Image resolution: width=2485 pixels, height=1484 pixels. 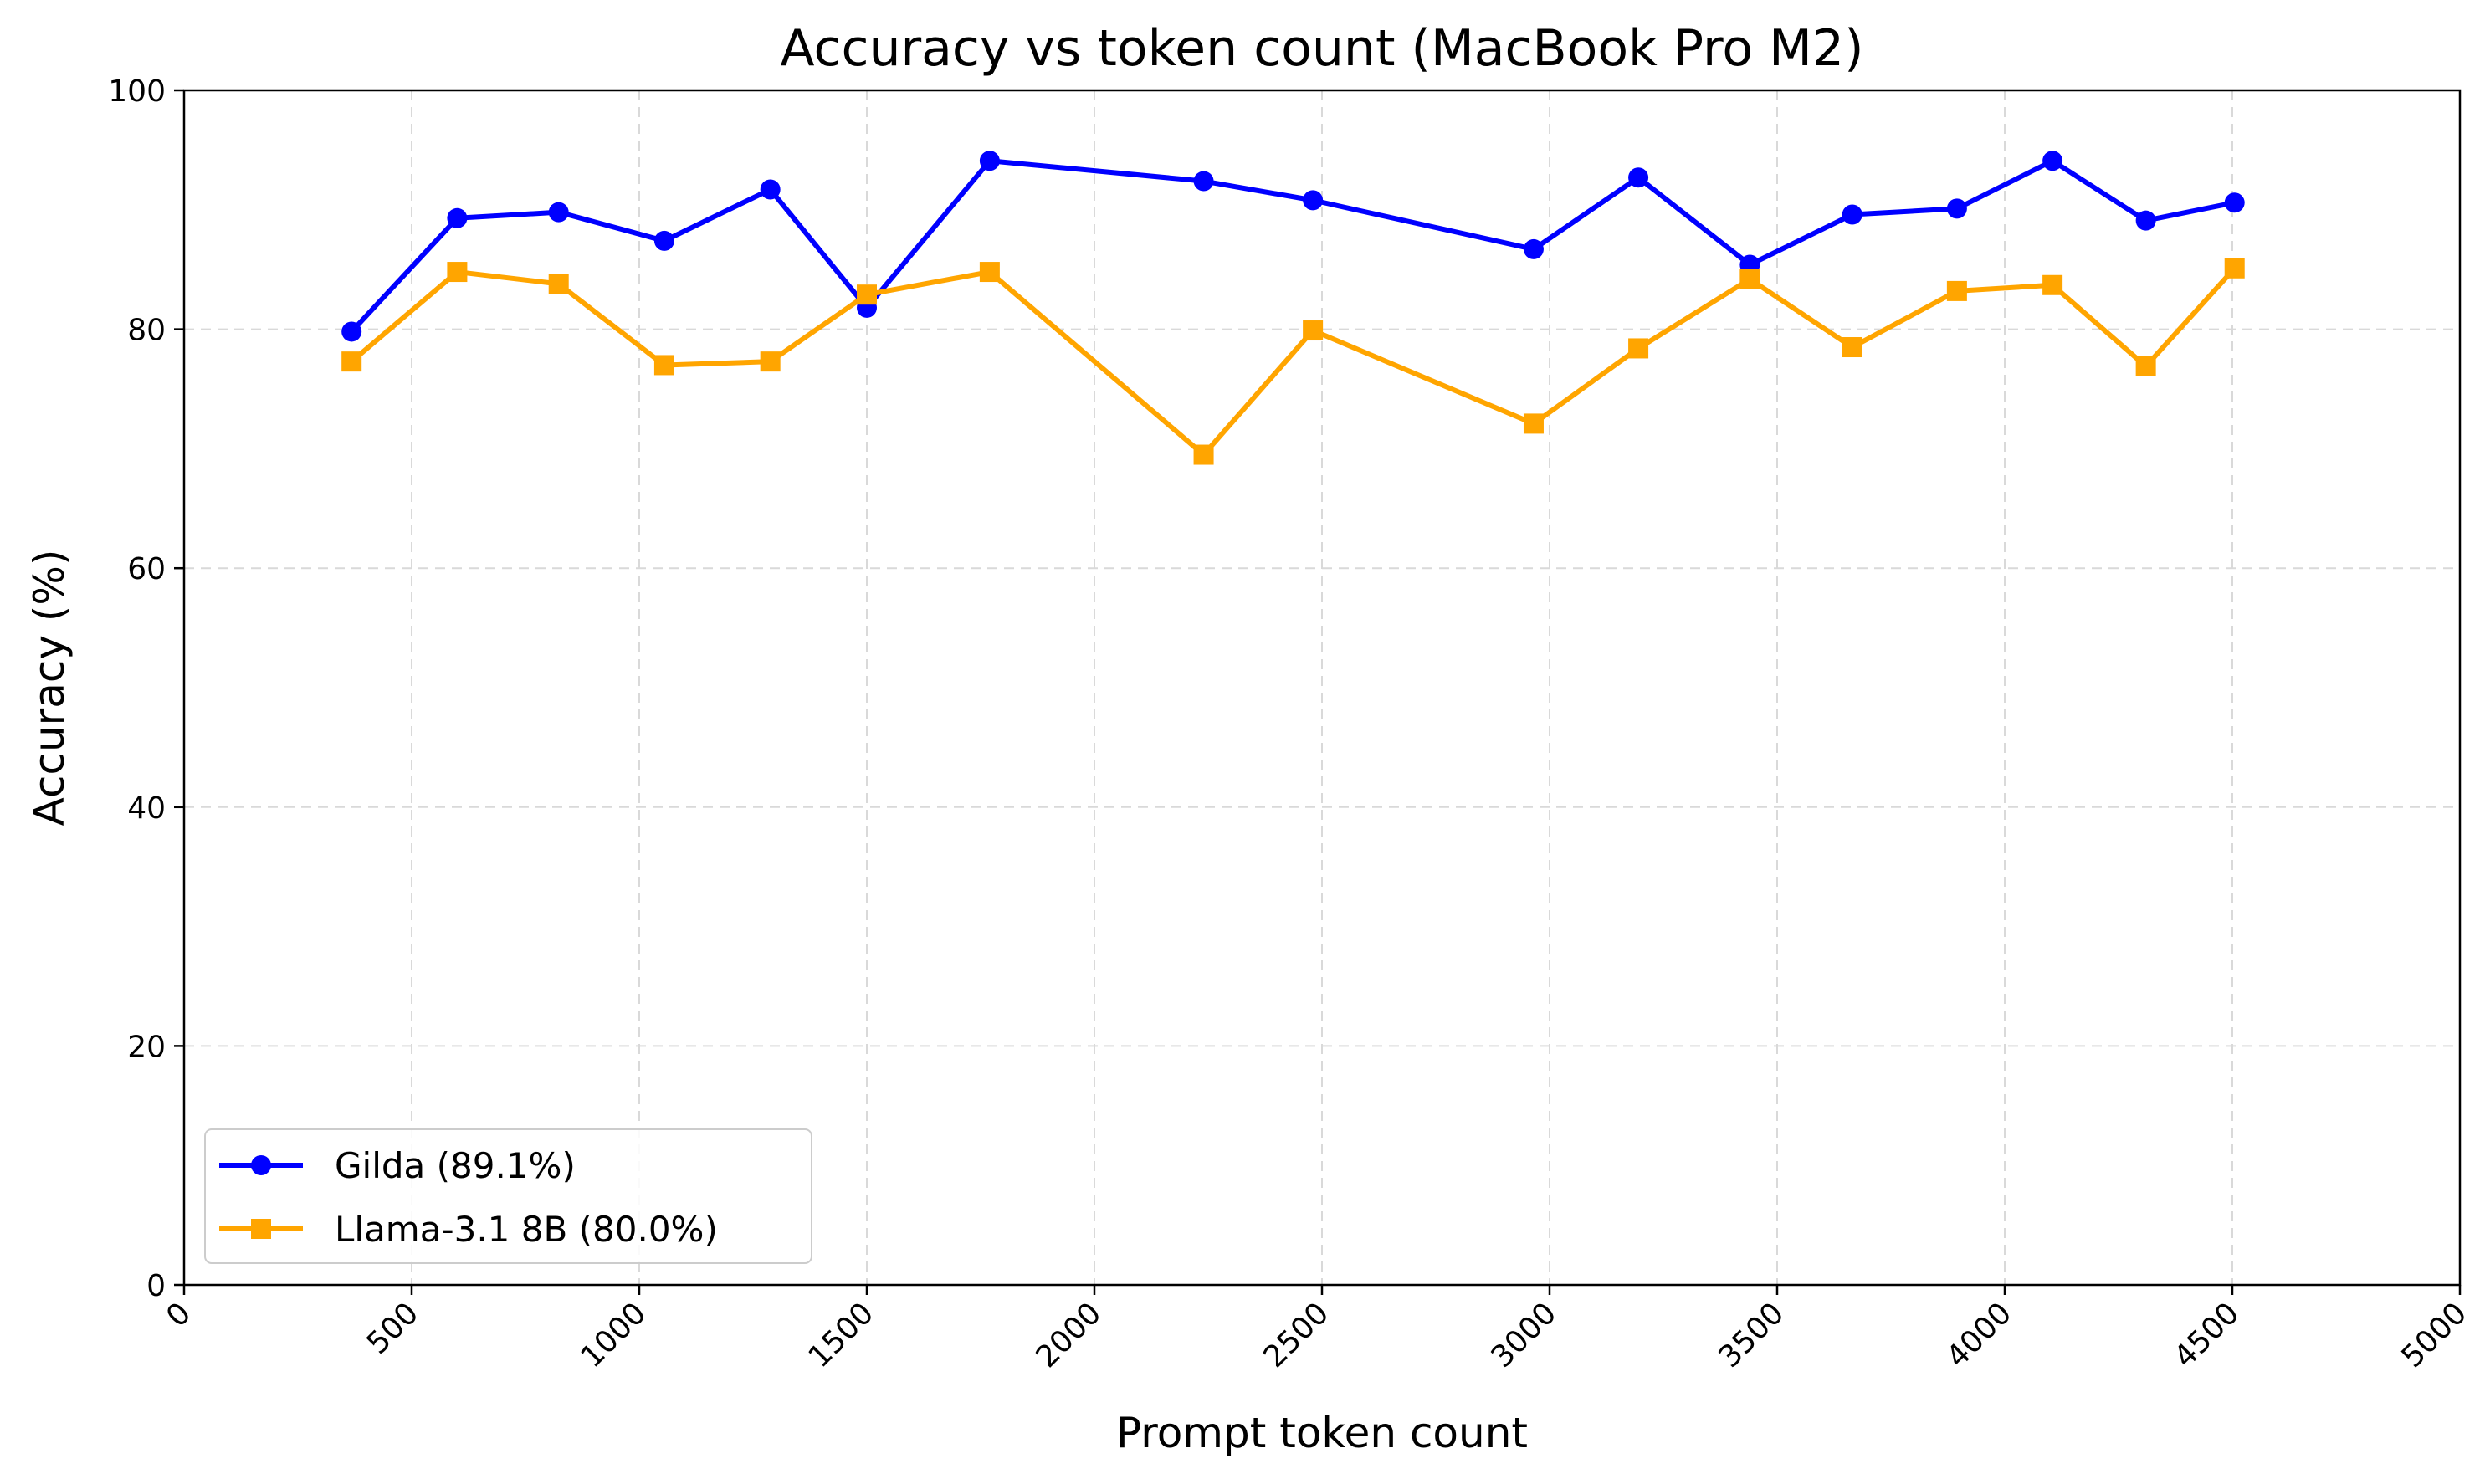 What do you see at coordinates (146, 569) in the screenshot?
I see `y-tick-label: 60` at bounding box center [146, 569].